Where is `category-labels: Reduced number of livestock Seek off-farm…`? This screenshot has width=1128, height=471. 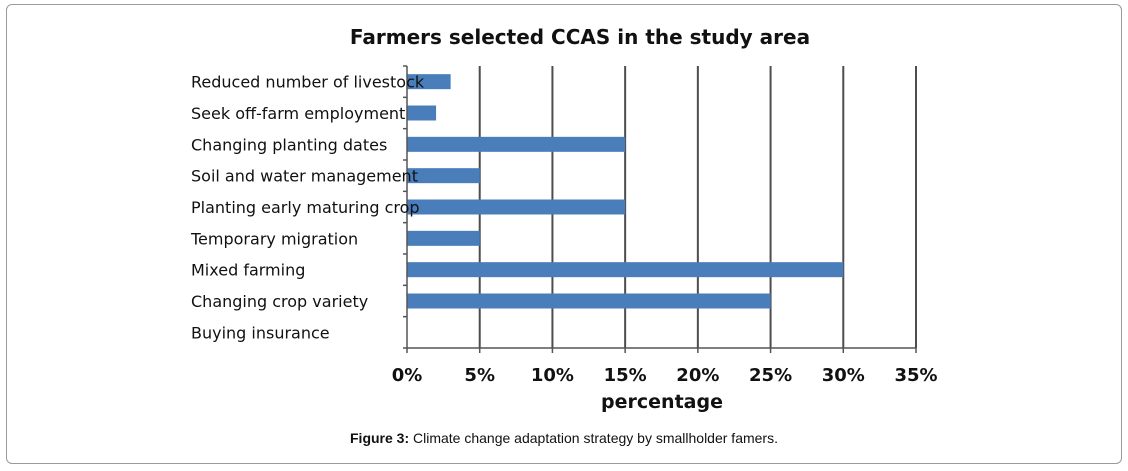
category-labels: Reduced number of livestock Seek off-farm… is located at coordinates (307, 208).